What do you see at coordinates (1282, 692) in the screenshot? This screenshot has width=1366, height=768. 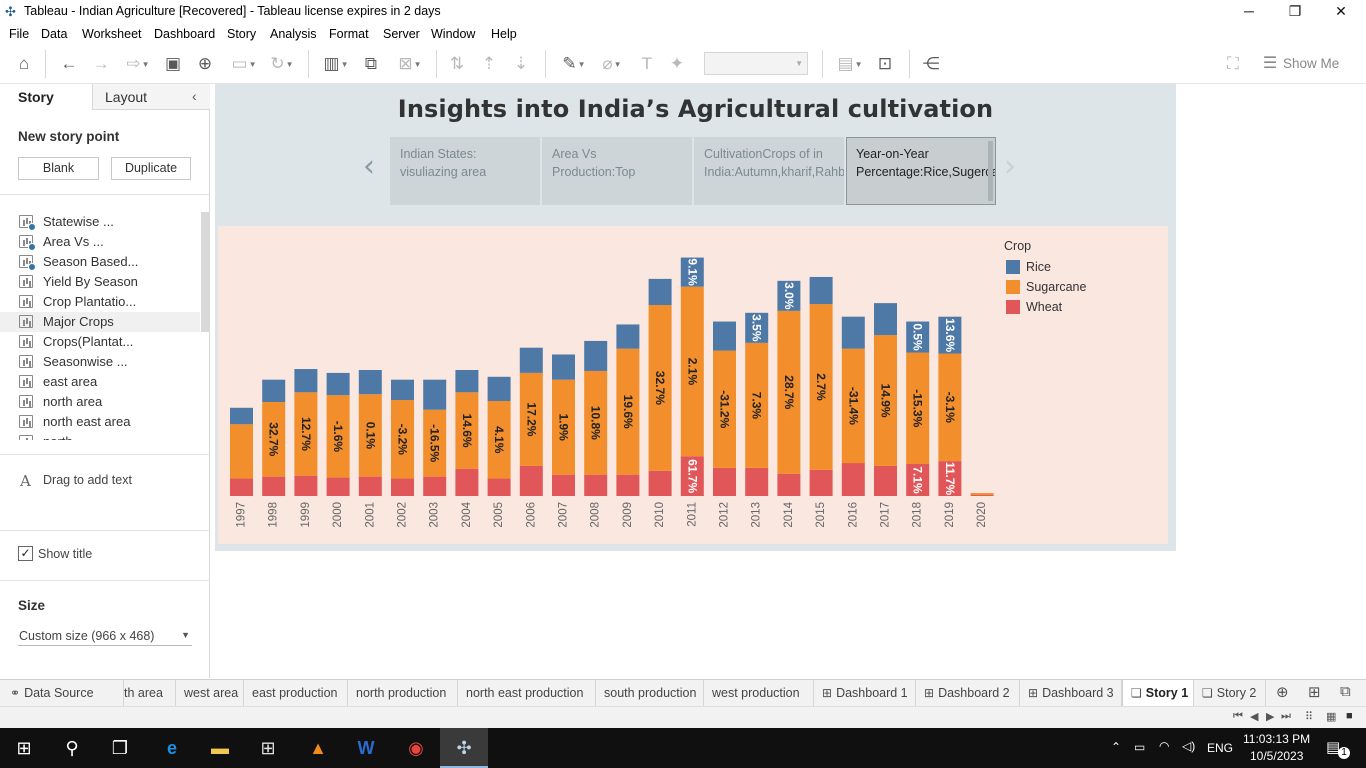 I see `new-worksheet-icon: ⊕` at bounding box center [1282, 692].